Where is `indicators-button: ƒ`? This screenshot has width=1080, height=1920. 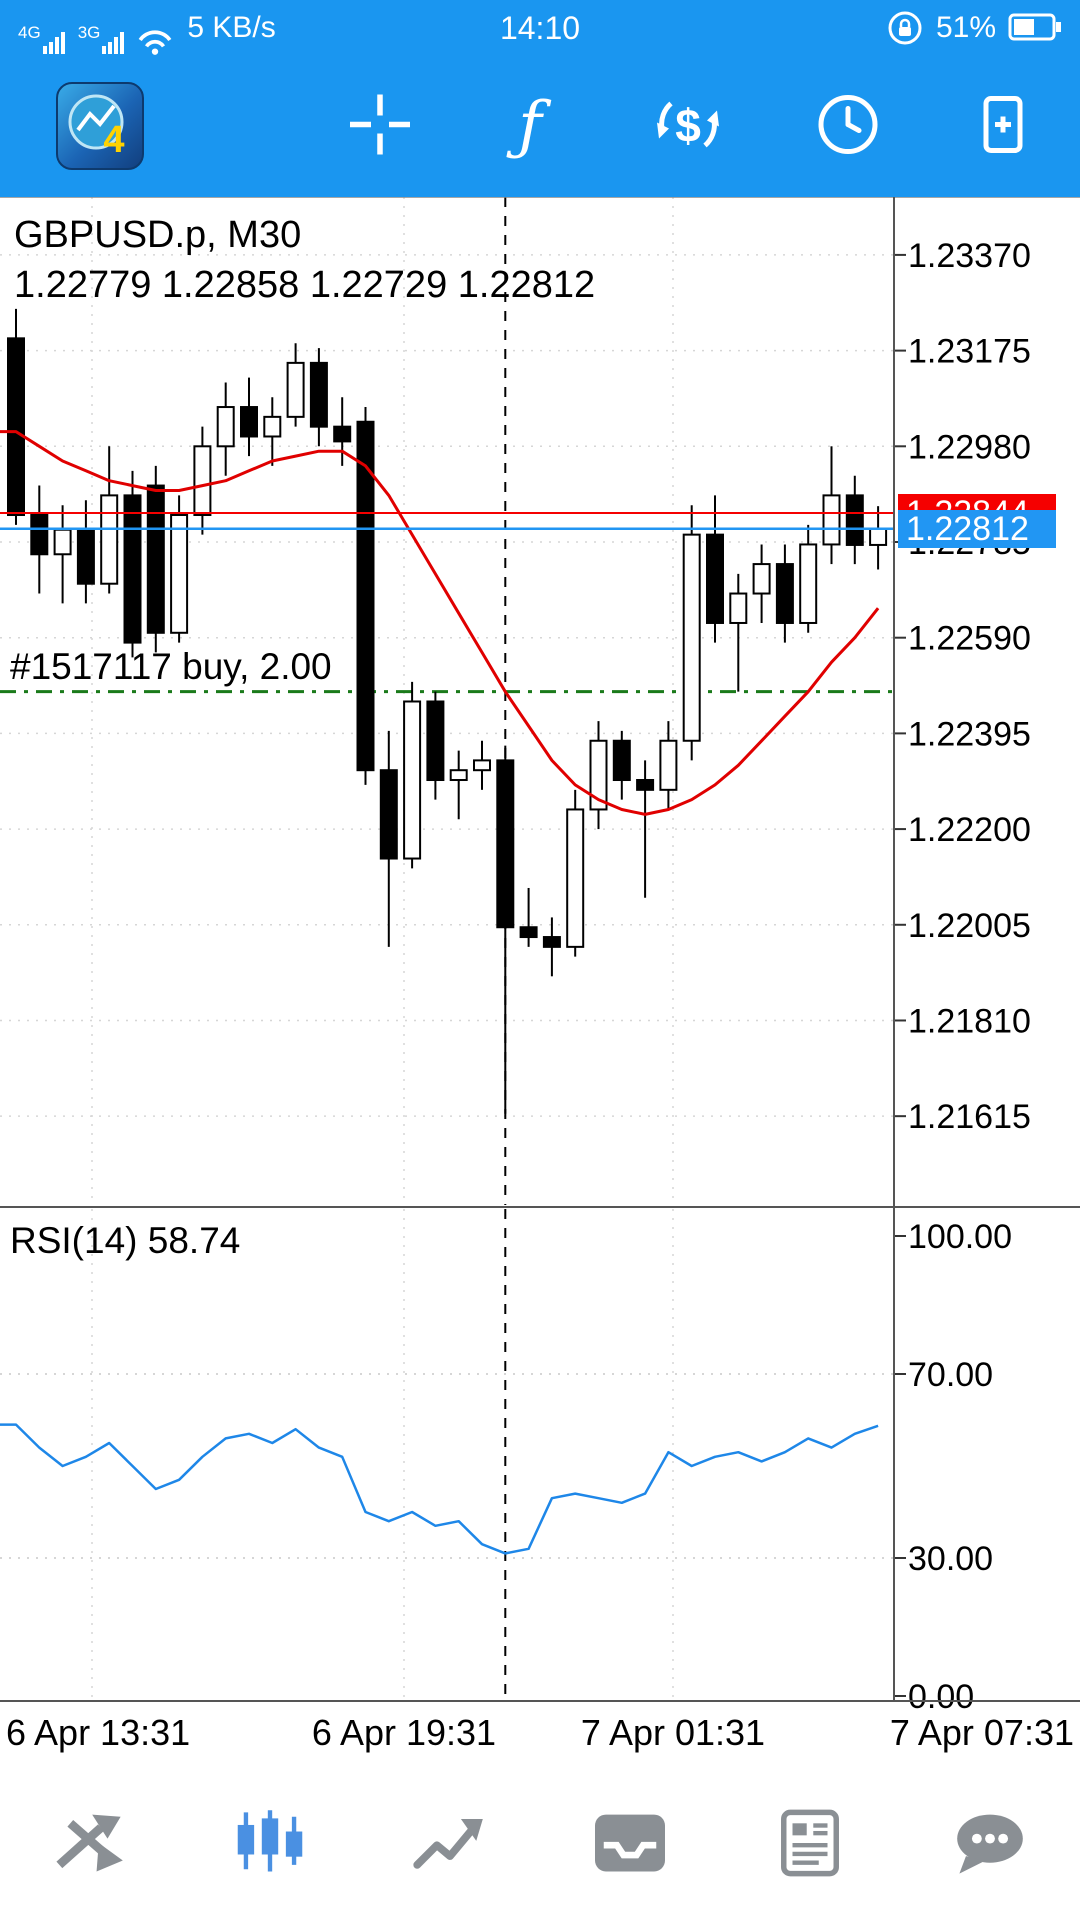 indicators-button: ƒ is located at coordinates (530, 126).